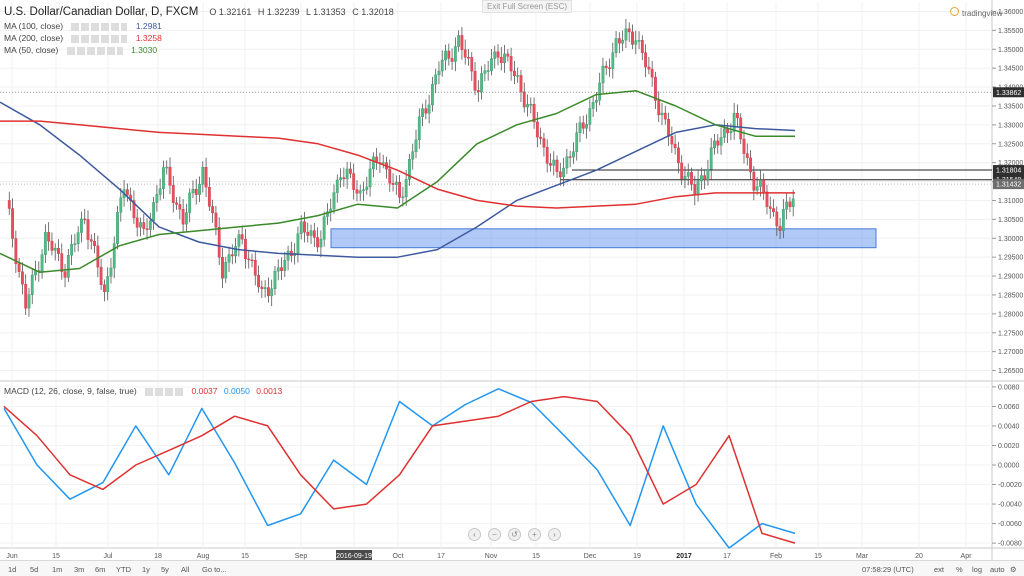 The image size is (1024, 576). What do you see at coordinates (527, 6) in the screenshot?
I see `exit-full-screen-button: Exit Full Screen (ESC)` at bounding box center [527, 6].